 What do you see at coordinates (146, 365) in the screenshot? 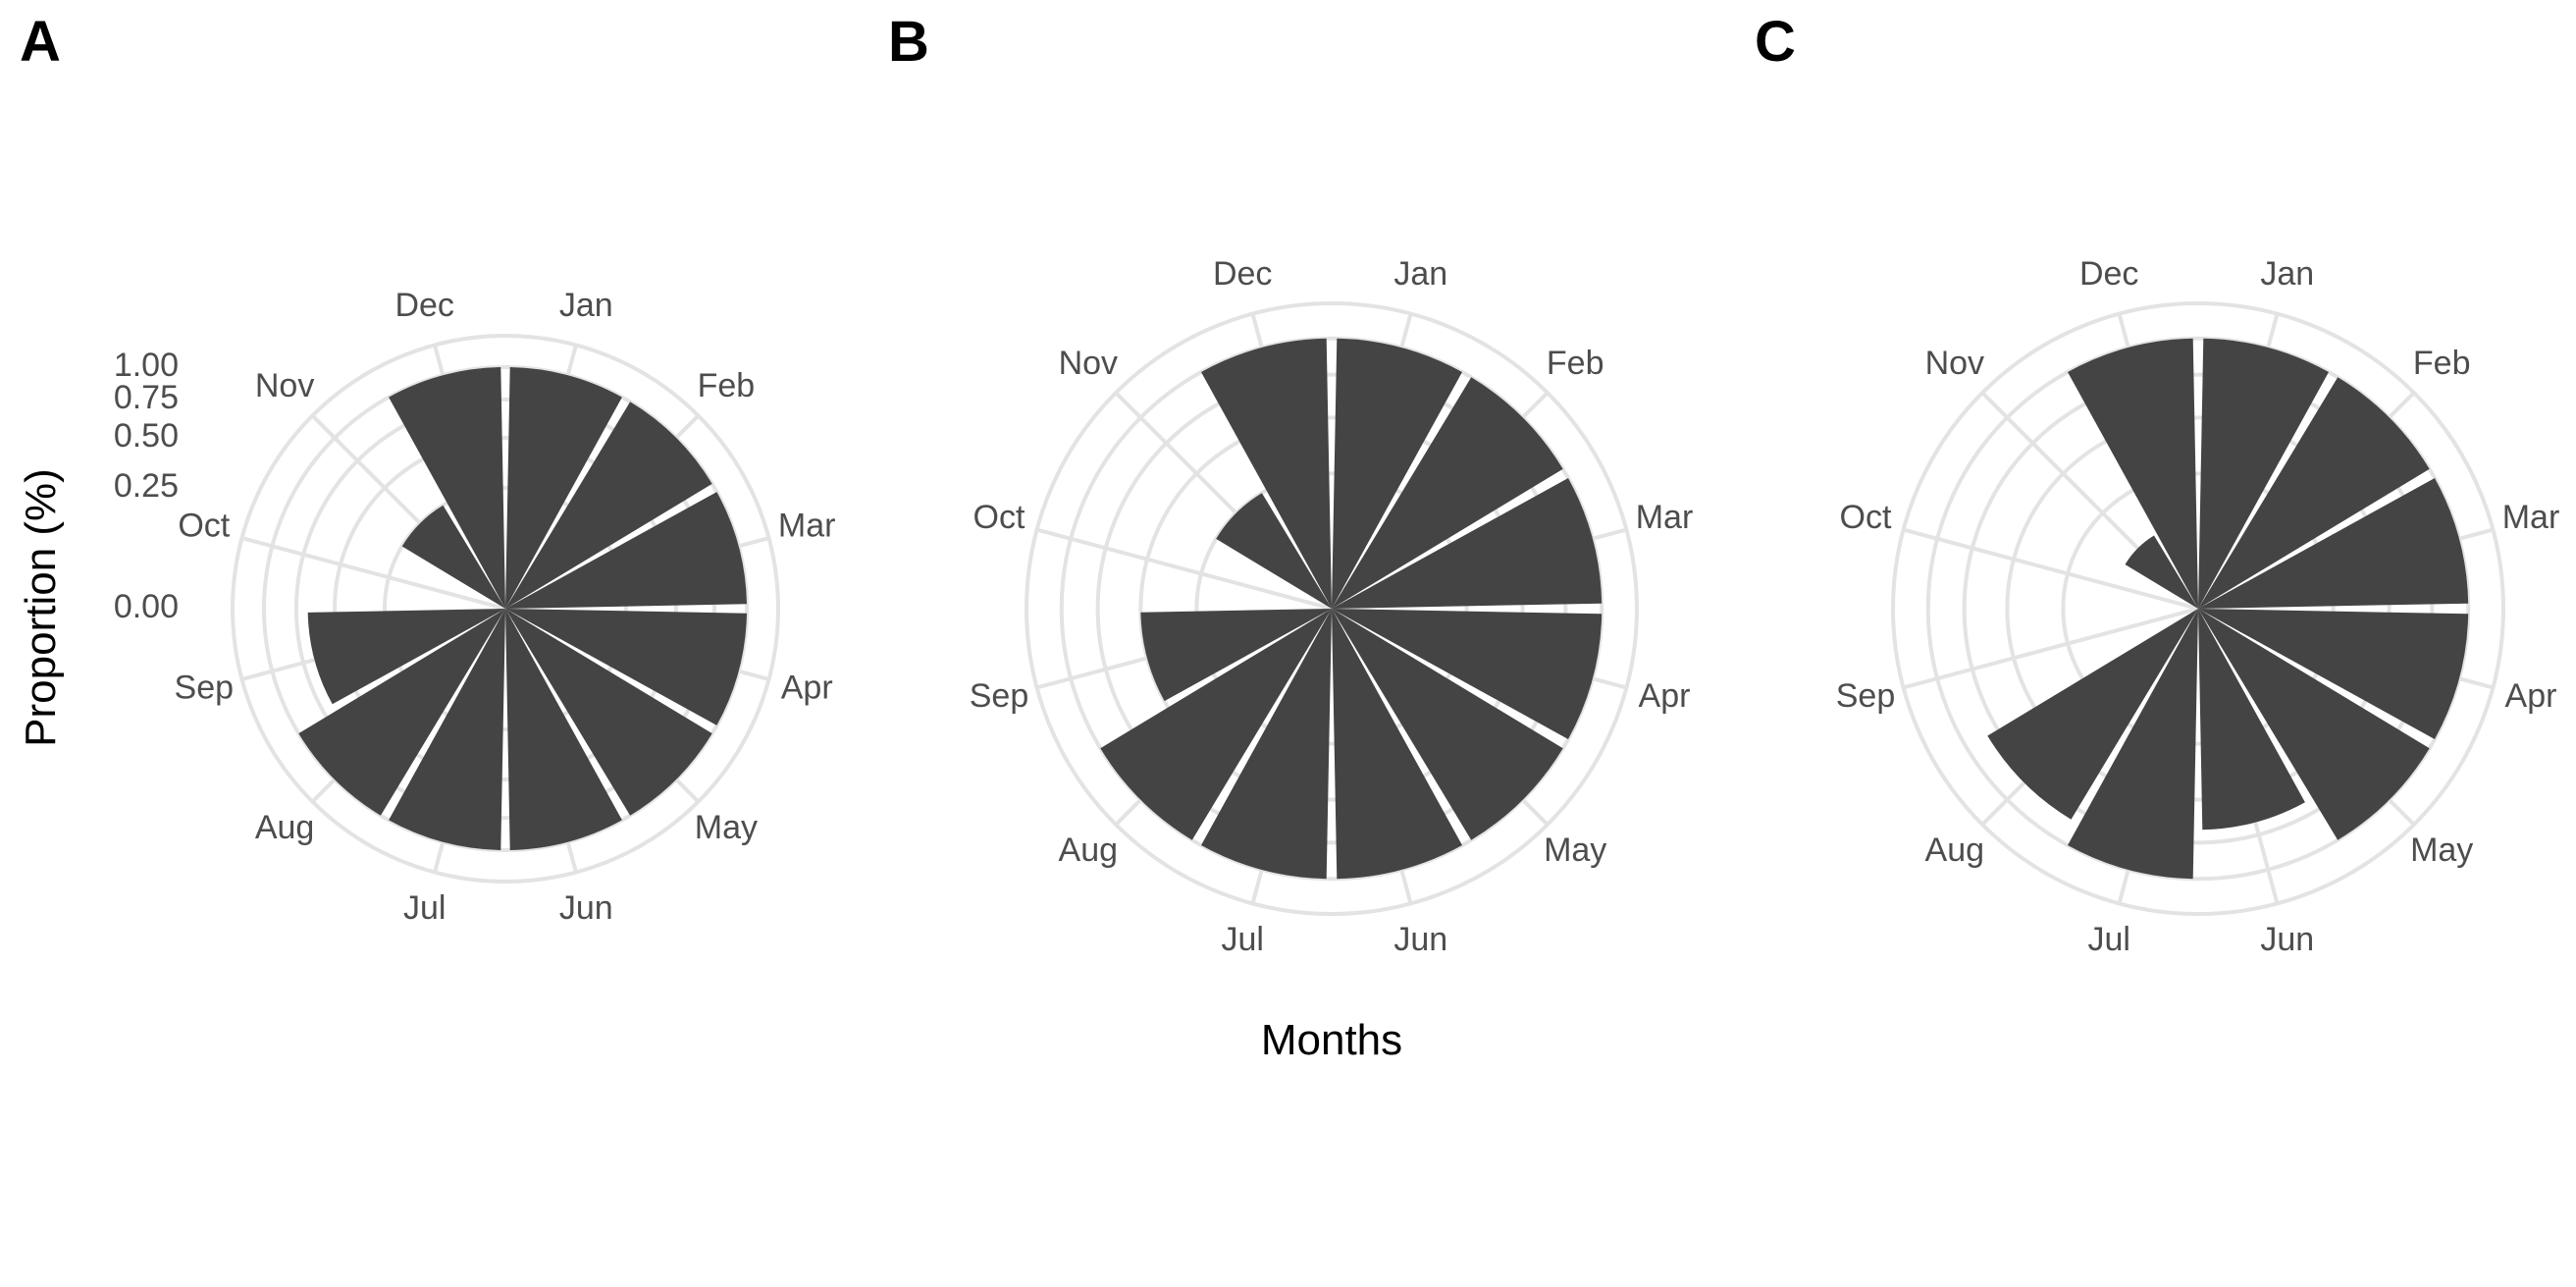
I see `y-tick-label: 1.00` at bounding box center [146, 365].